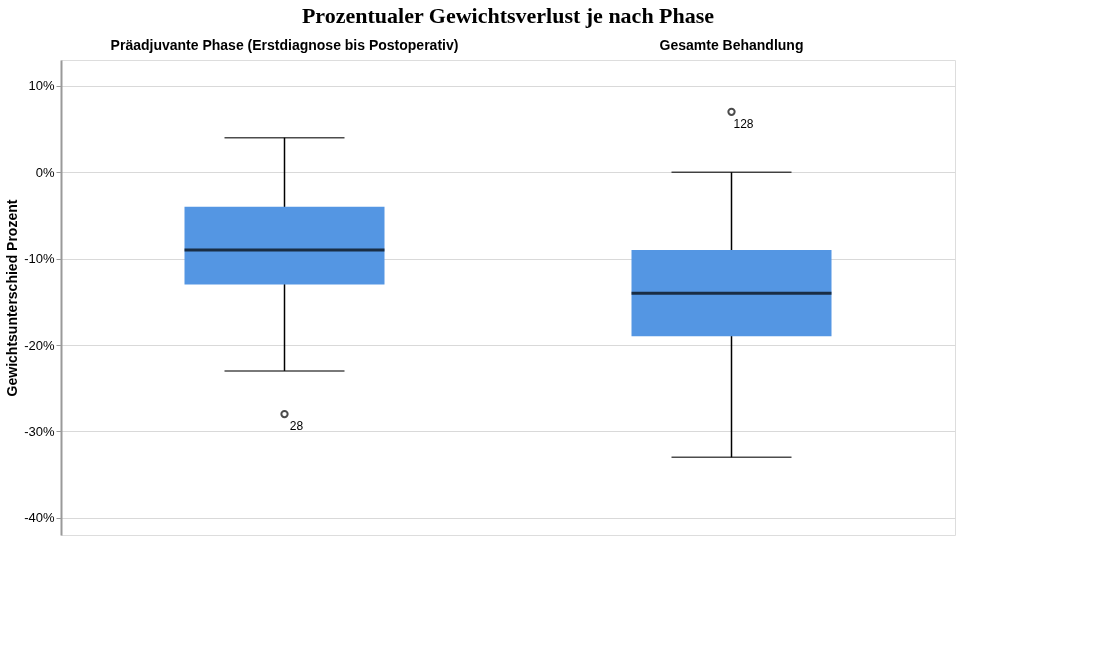  Describe the element at coordinates (743, 123) in the screenshot. I see `annotation: 128` at that location.